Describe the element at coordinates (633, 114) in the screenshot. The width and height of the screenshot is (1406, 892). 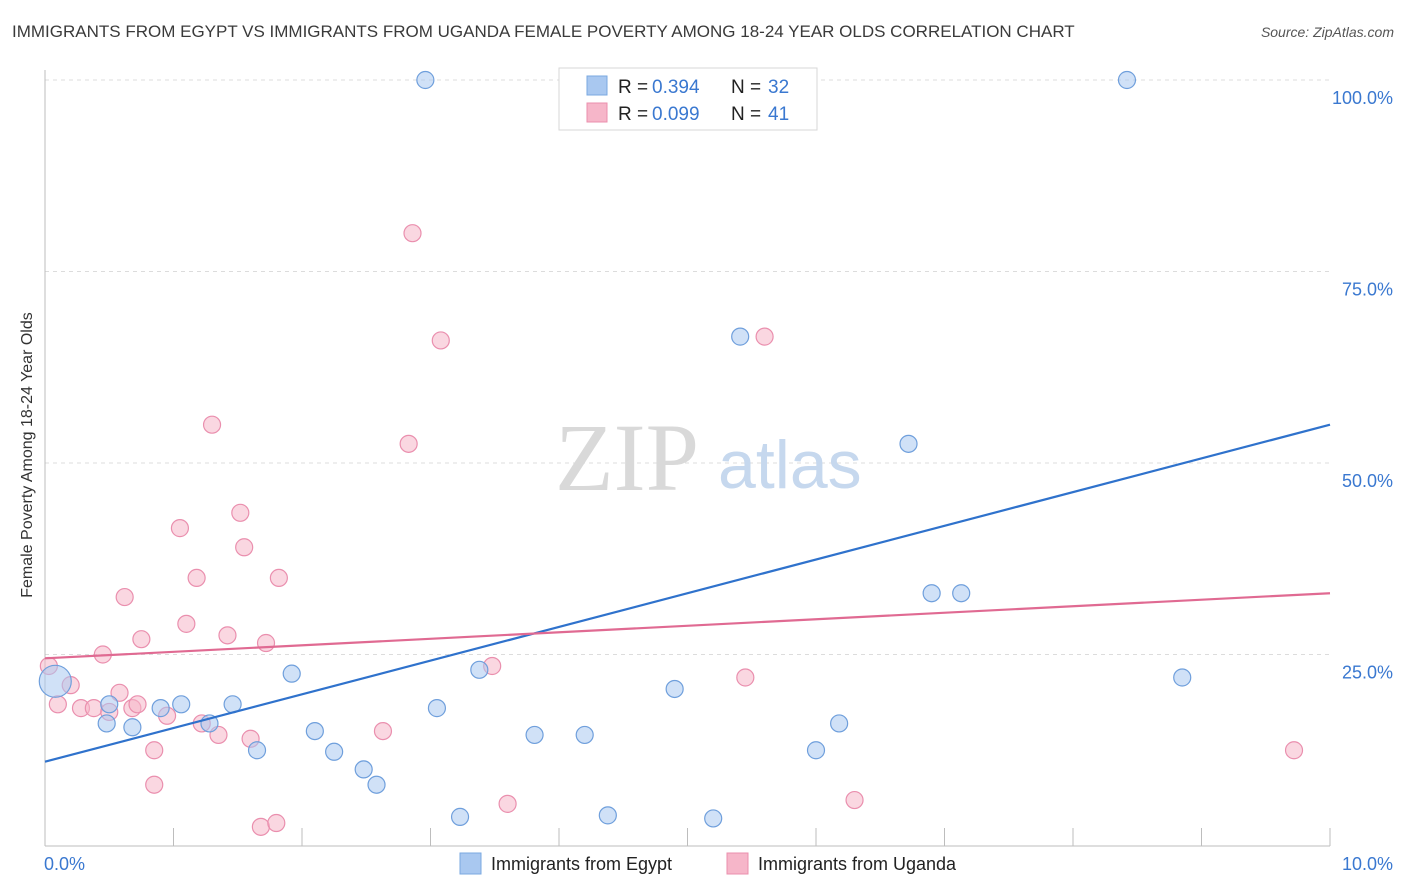
I see `legend-uganda-r-label: R =` at that location.